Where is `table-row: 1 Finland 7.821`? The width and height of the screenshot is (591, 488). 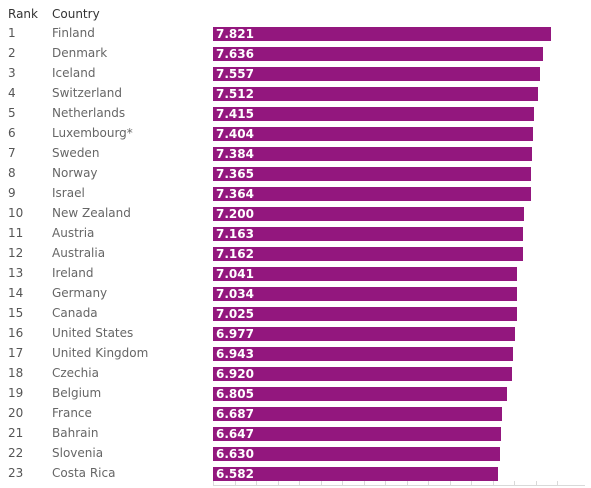 table-row: 1 Finland 7.821 is located at coordinates (295, 34).